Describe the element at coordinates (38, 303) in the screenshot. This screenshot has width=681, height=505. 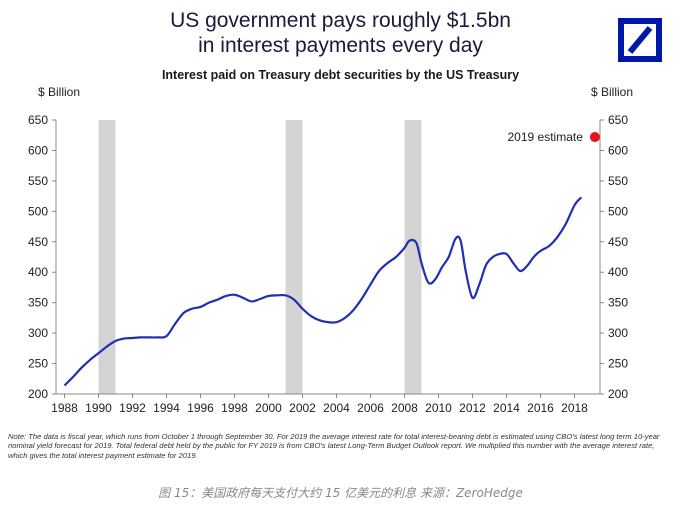
I see `y-tick-label-left: 350` at that location.